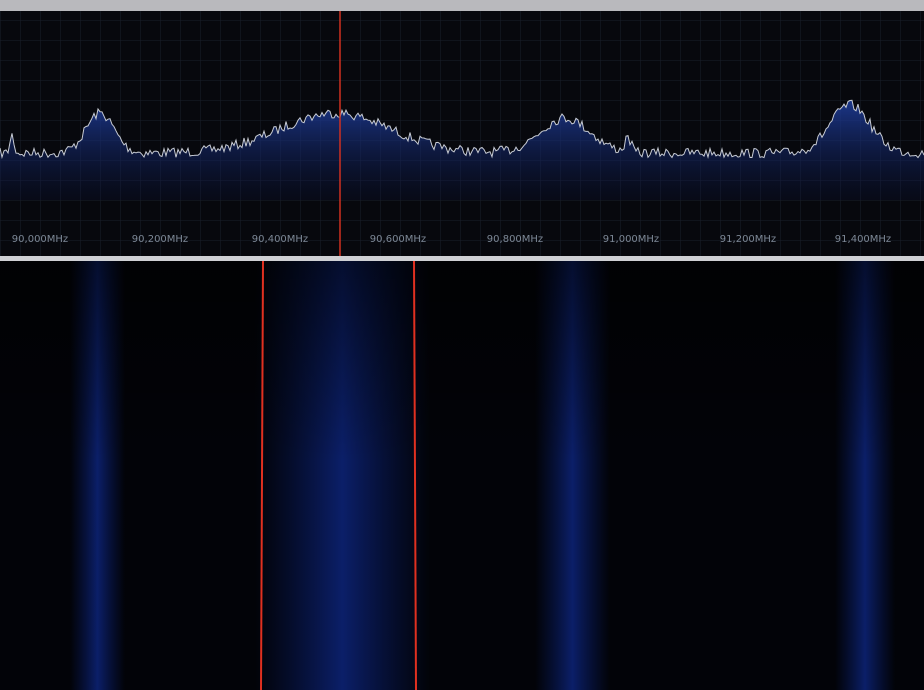  I want to click on frequency-label: 90,000MHz, so click(40, 239).